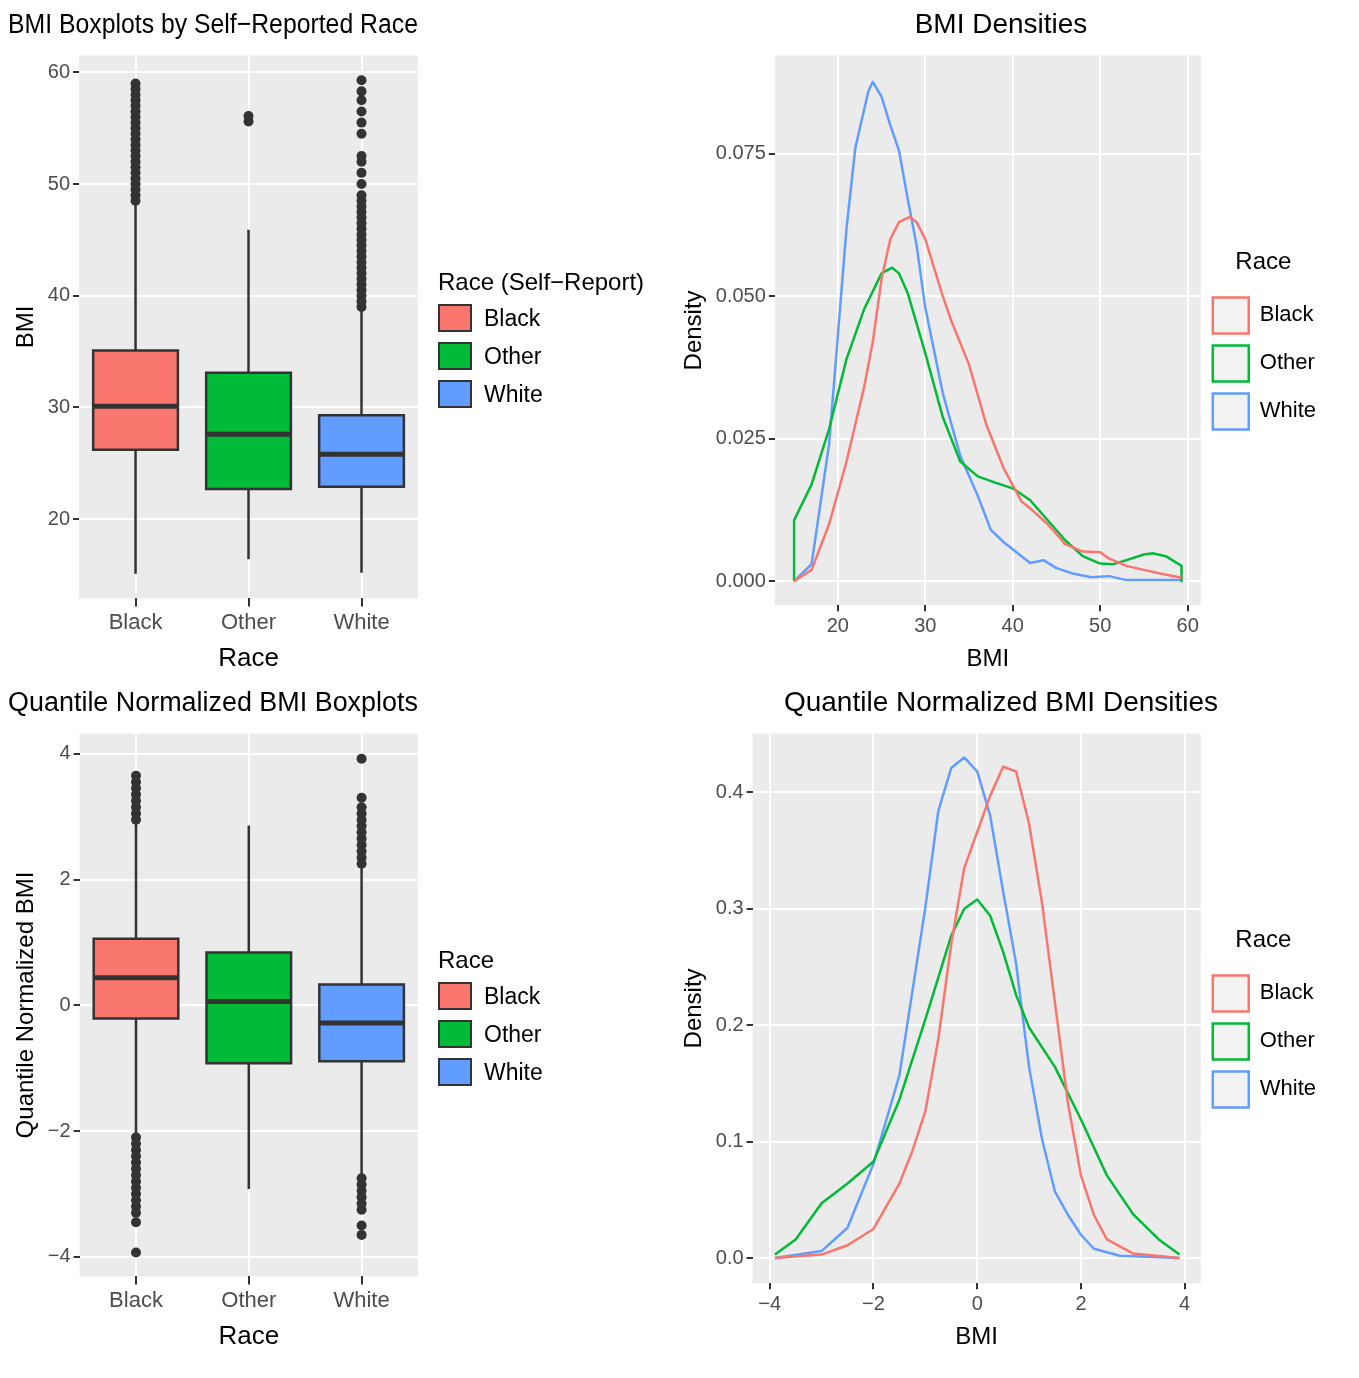 This screenshot has width=1359, height=1378. What do you see at coordinates (729, 790) in the screenshot?
I see `y-tick-label: 0.4` at bounding box center [729, 790].